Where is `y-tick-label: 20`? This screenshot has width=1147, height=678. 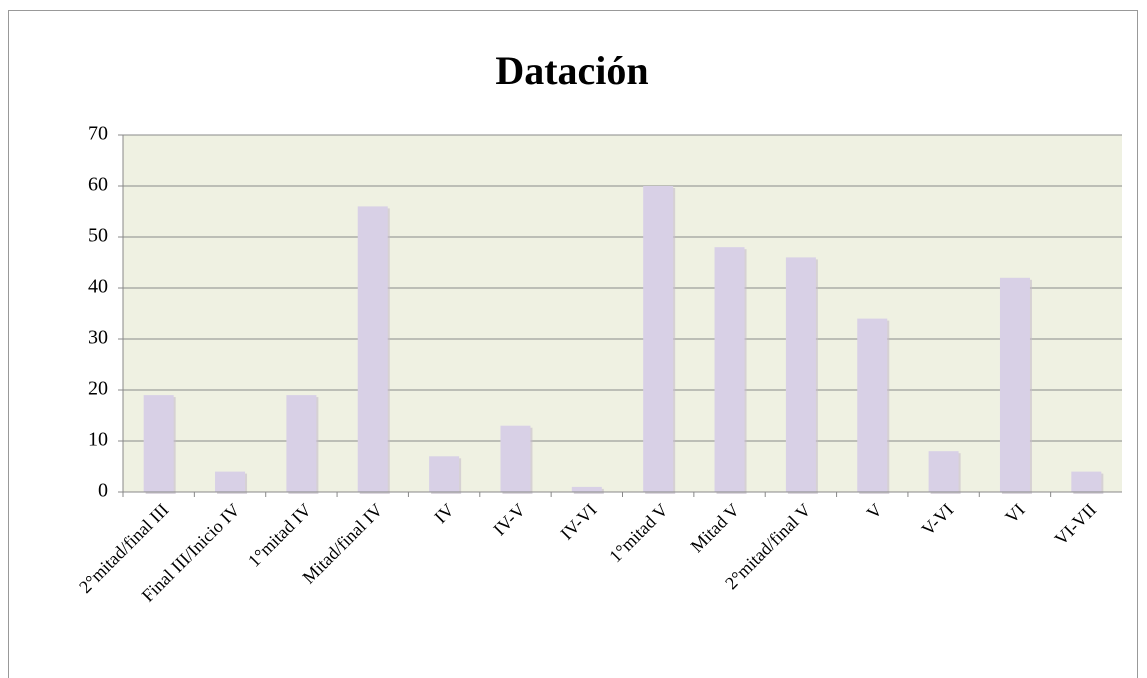
y-tick-label: 20 is located at coordinates (98, 389).